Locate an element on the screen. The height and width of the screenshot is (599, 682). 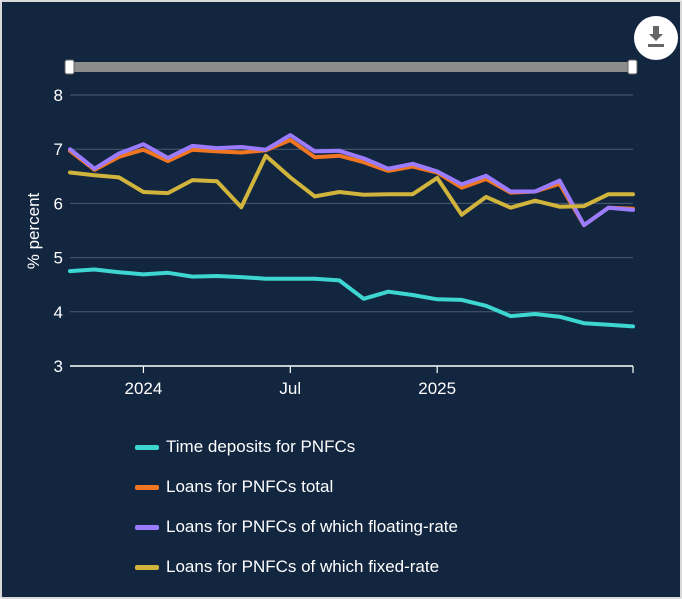
series-line-loans-for-pnfcs-of-which-floating-rate is located at coordinates (351, 180).